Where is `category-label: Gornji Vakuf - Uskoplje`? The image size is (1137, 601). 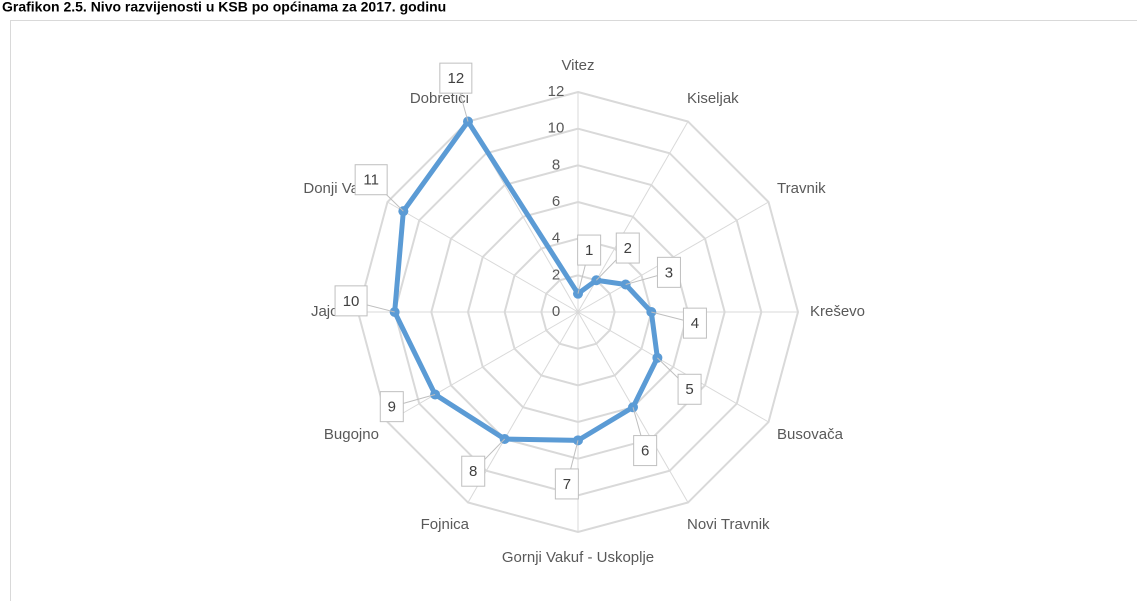 category-label: Gornji Vakuf - Uskoplje is located at coordinates (578, 557).